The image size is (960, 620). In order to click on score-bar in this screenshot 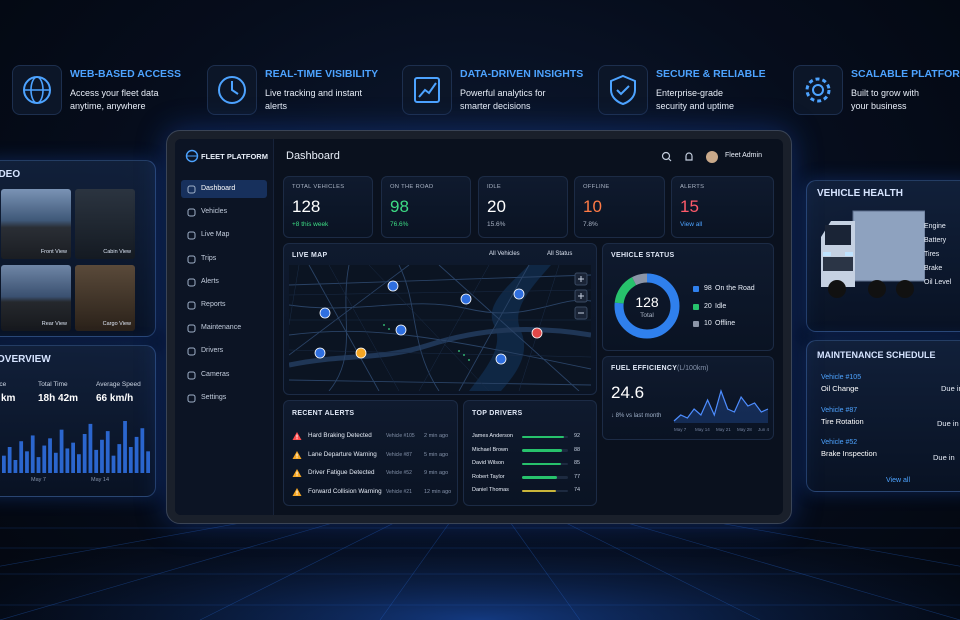, I will do `click(539, 490)`.